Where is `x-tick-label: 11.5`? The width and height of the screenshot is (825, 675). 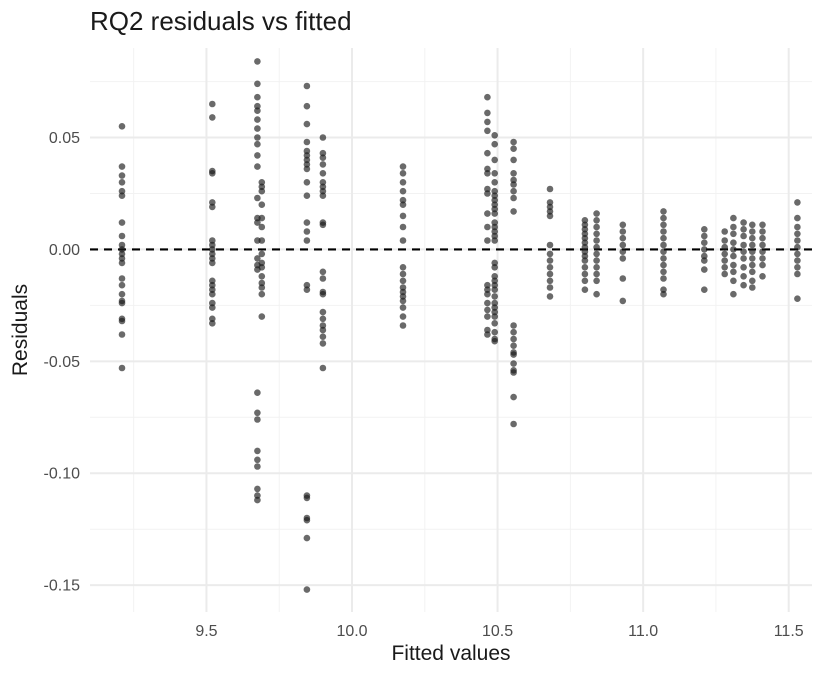
x-tick-label: 11.5 is located at coordinates (789, 631).